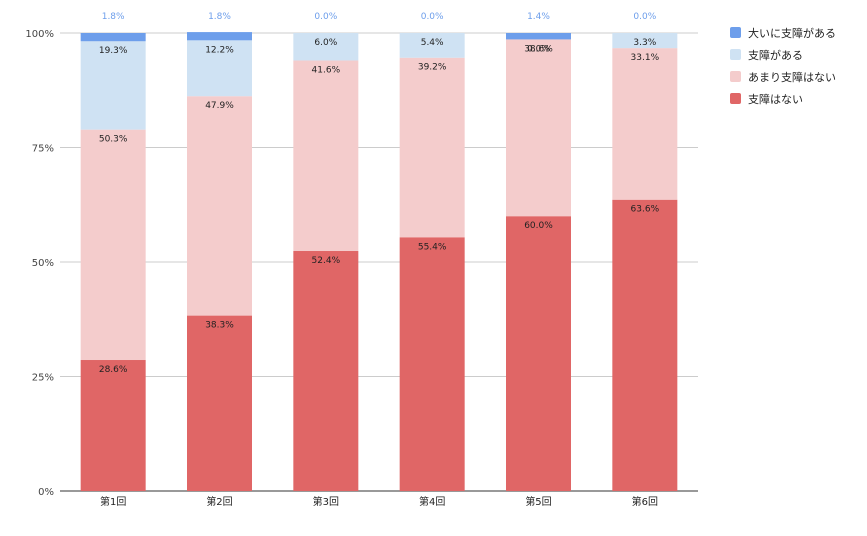  I want to click on y-tick-label: 50%, so click(43, 263).